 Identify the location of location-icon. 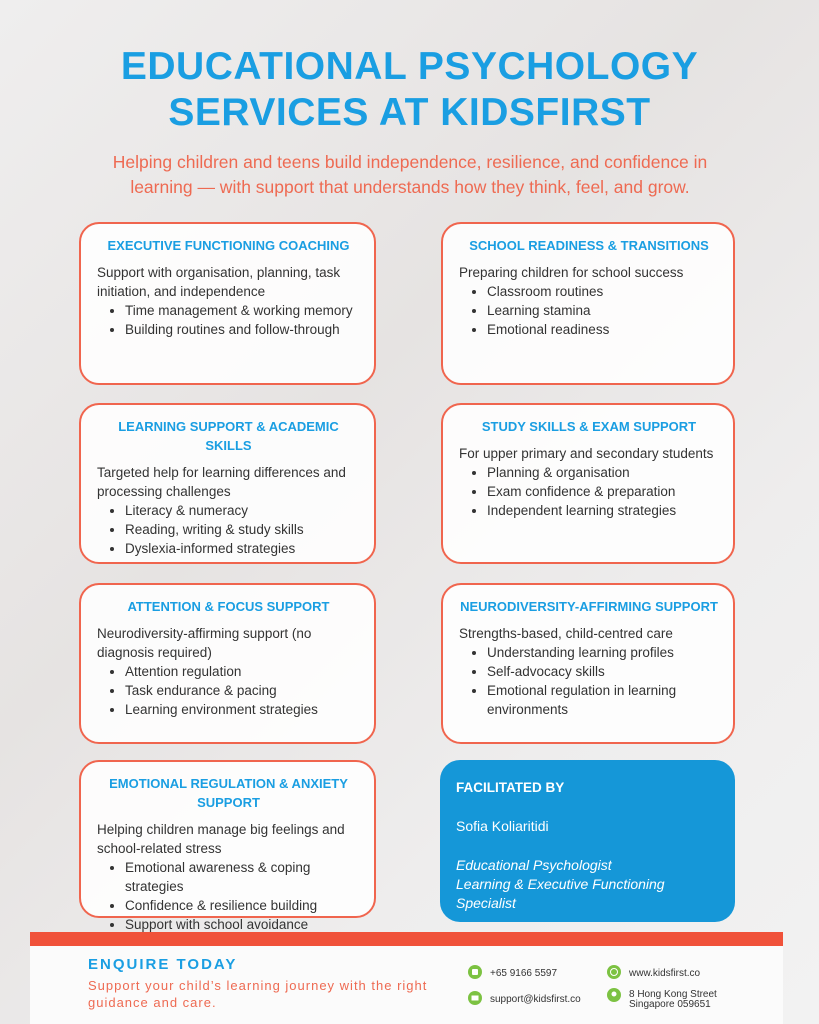
(614, 995).